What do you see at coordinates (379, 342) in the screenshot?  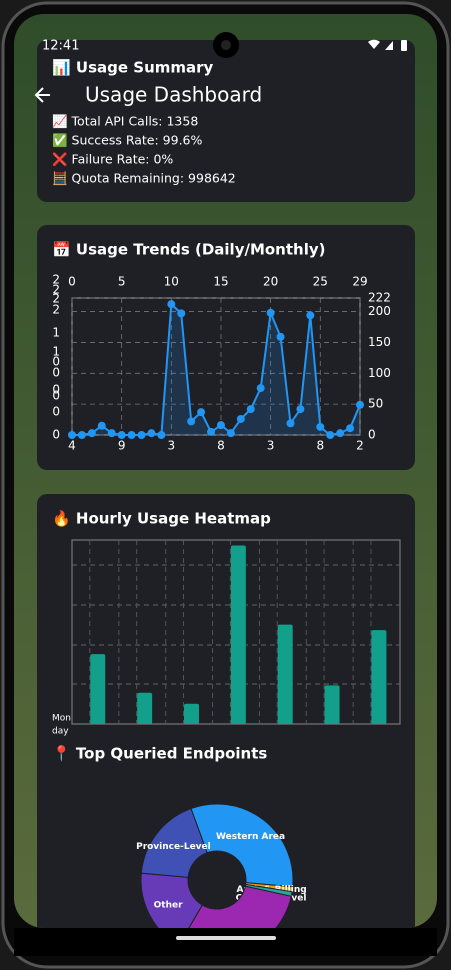 I see `y-tick-label-right: 150` at bounding box center [379, 342].